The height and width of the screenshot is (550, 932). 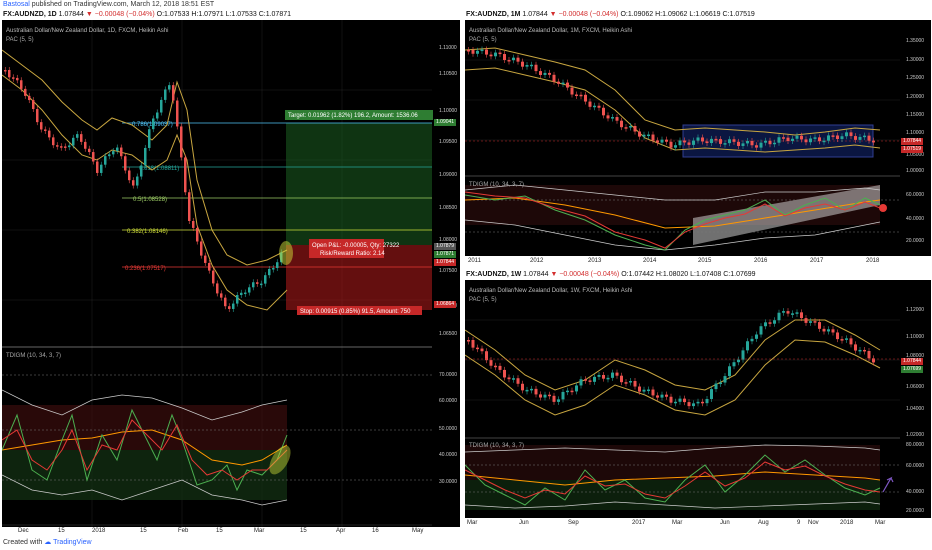 I want to click on tdi-signal-orange, so click(x=673, y=478).